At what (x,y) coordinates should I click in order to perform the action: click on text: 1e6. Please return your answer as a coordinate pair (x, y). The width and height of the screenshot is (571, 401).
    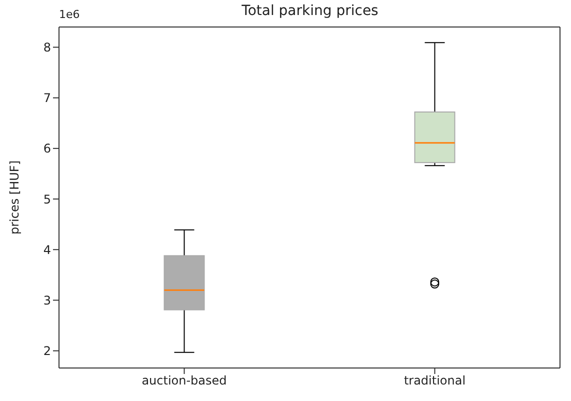
    Looking at the image, I should click on (69, 14).